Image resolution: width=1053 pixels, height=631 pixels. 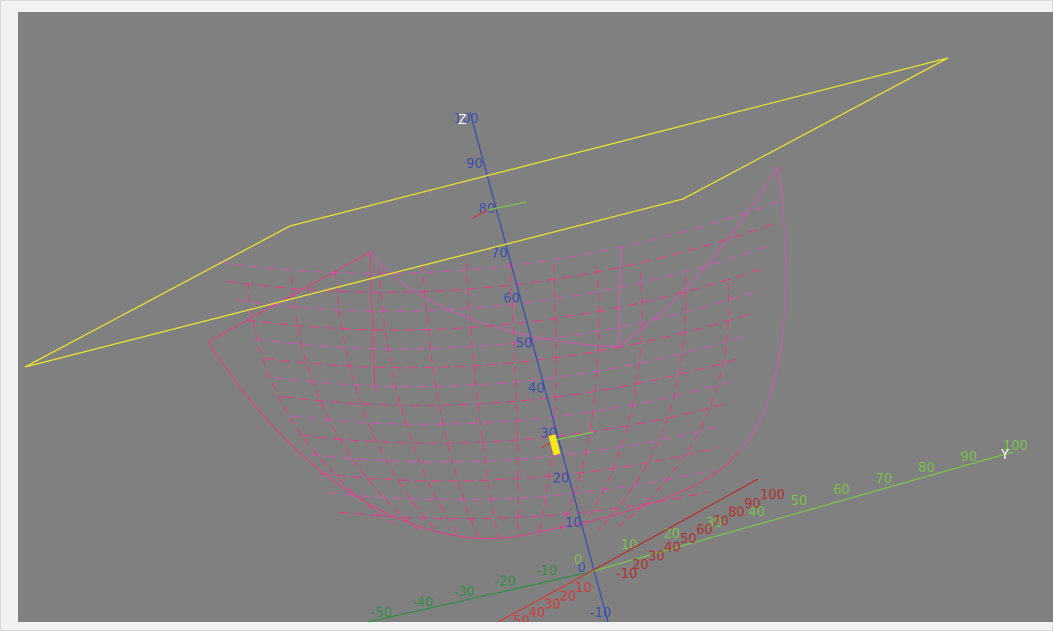 I want to click on camera-focus-marker, so click(x=554, y=445).